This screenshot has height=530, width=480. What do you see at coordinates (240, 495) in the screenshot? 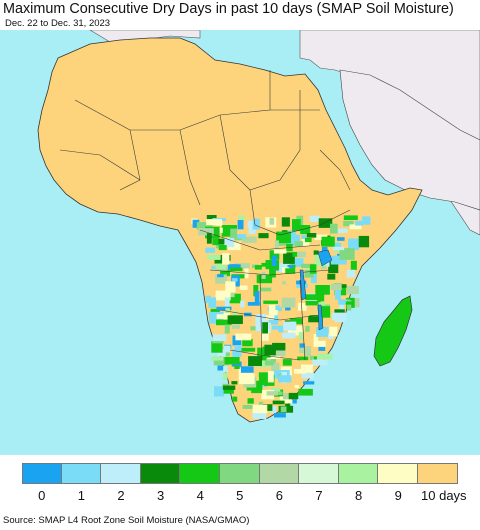
I see `legend-label-5: 5` at bounding box center [240, 495].